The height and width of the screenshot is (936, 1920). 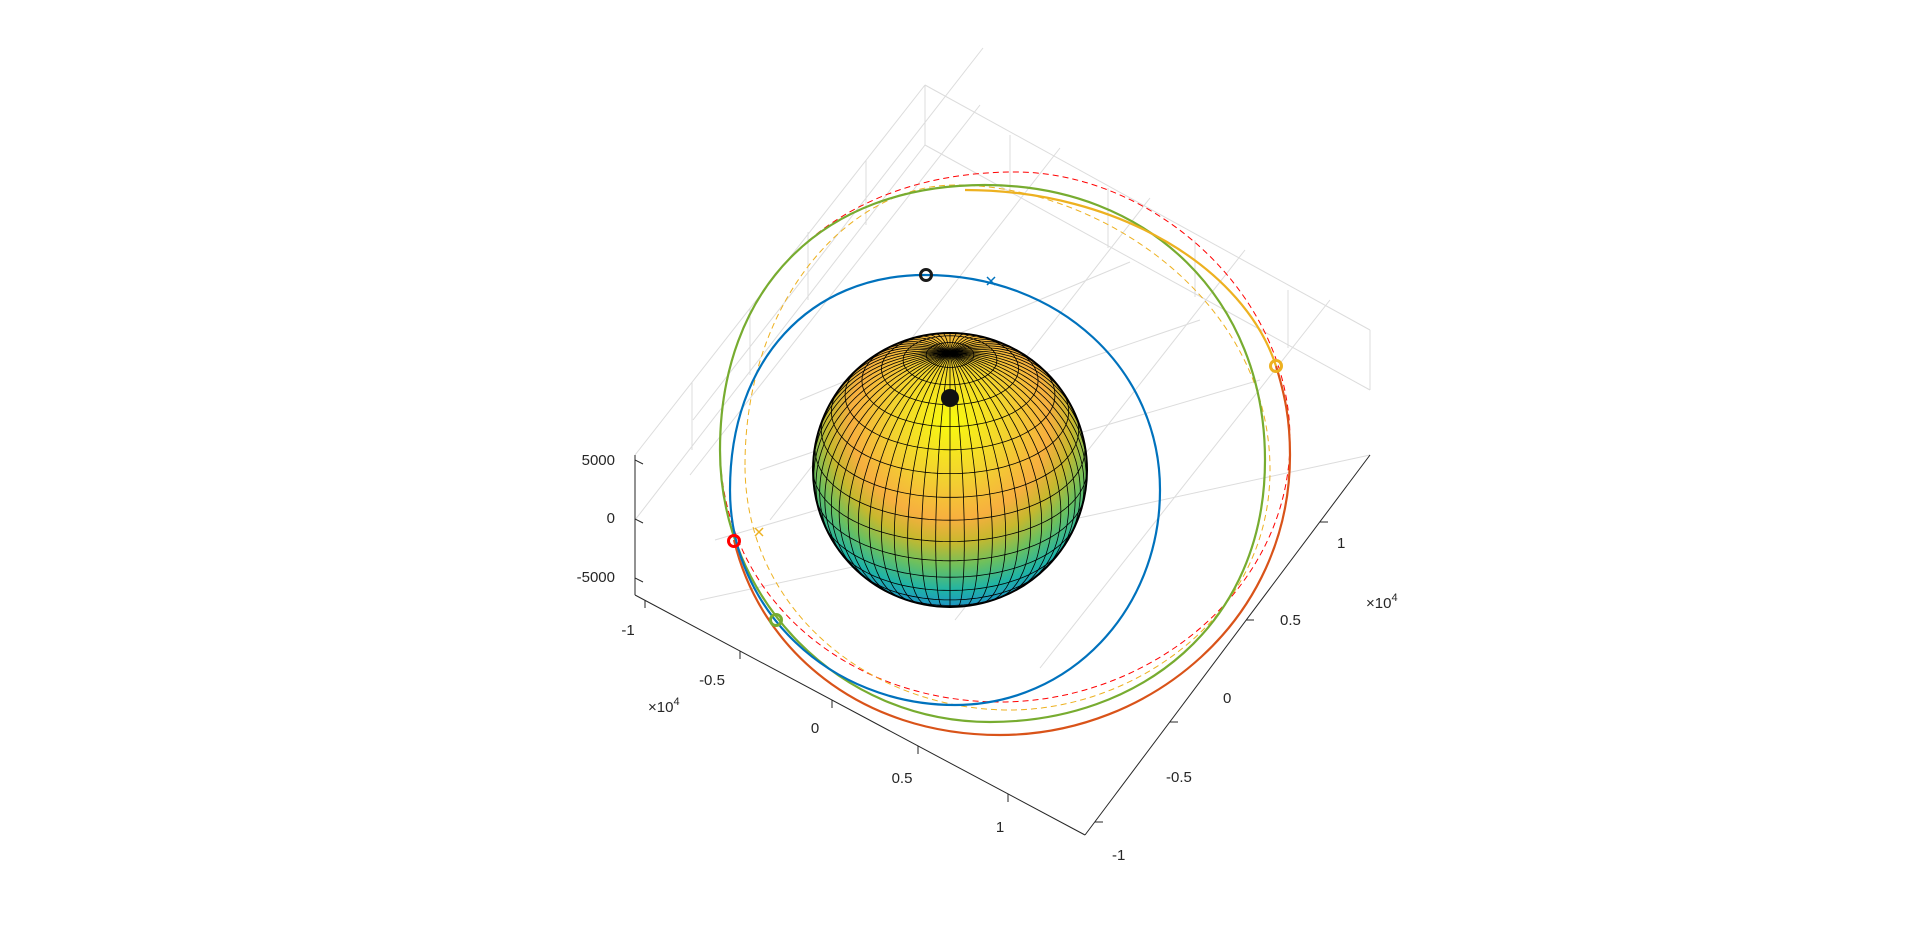 I want to click on x-tick-label: -0.5, so click(x=712, y=680).